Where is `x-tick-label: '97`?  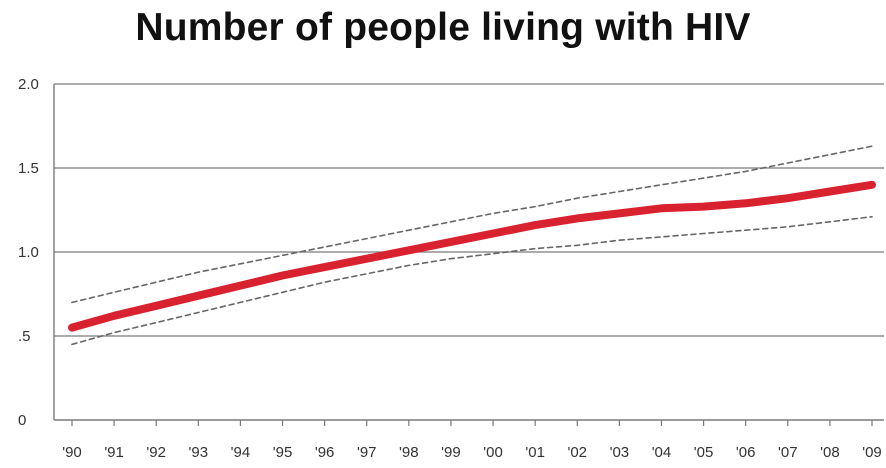
x-tick-label: '97 is located at coordinates (367, 452).